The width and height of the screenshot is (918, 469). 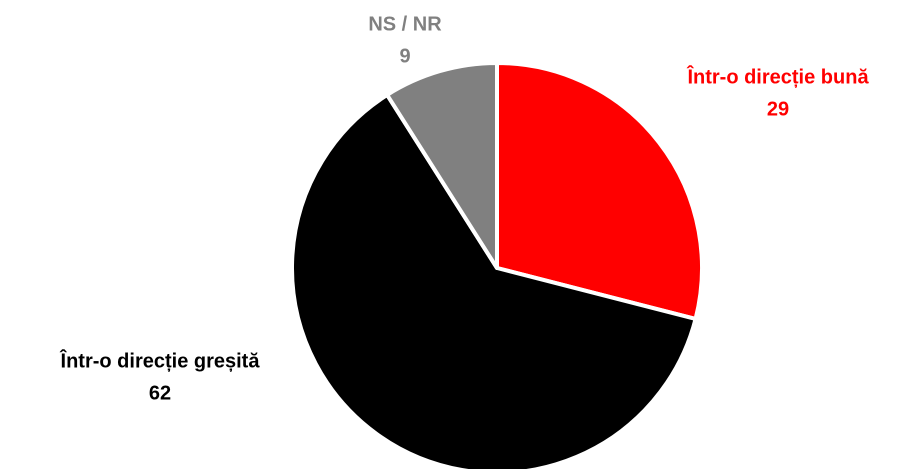 I want to click on slice-label: Într-o direcție greșită, so click(x=160, y=360).